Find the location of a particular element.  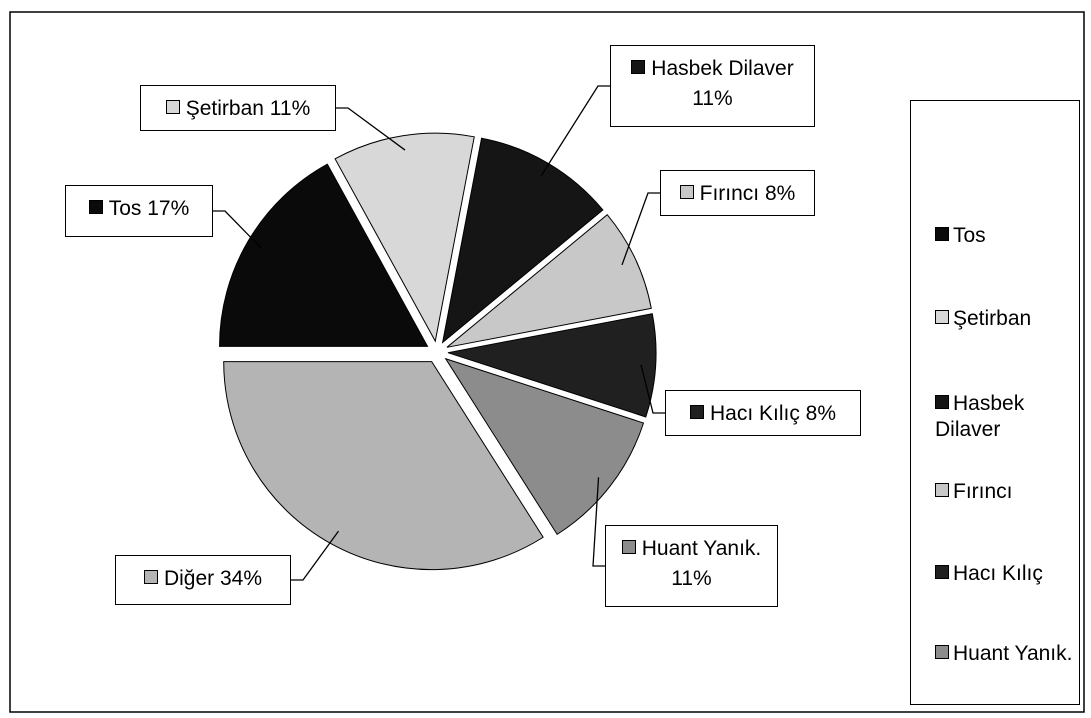

label-name: Fırıncı is located at coordinates (729, 193).